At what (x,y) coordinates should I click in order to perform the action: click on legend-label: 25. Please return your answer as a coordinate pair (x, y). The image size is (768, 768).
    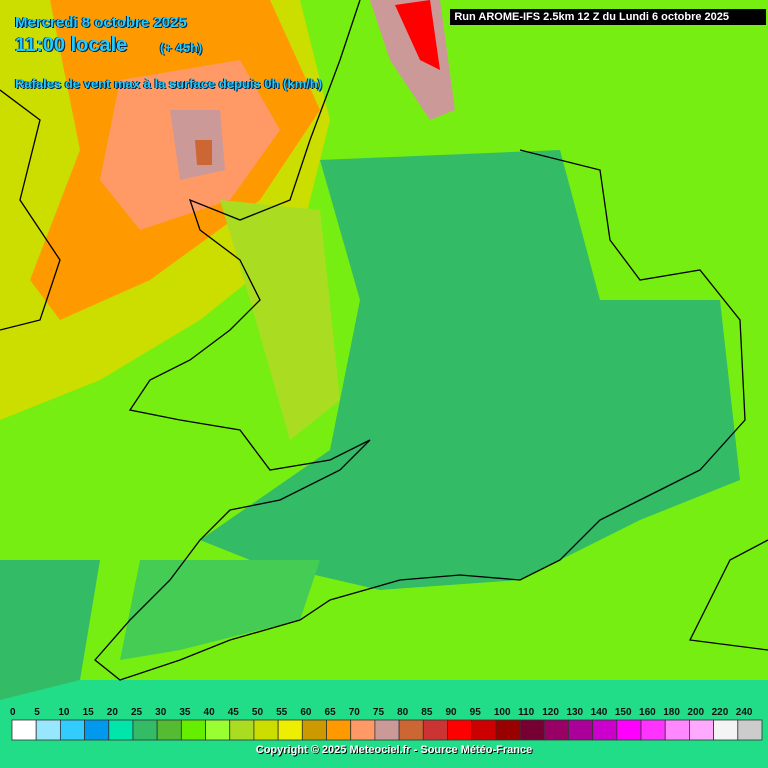
    Looking at the image, I should click on (137, 712).